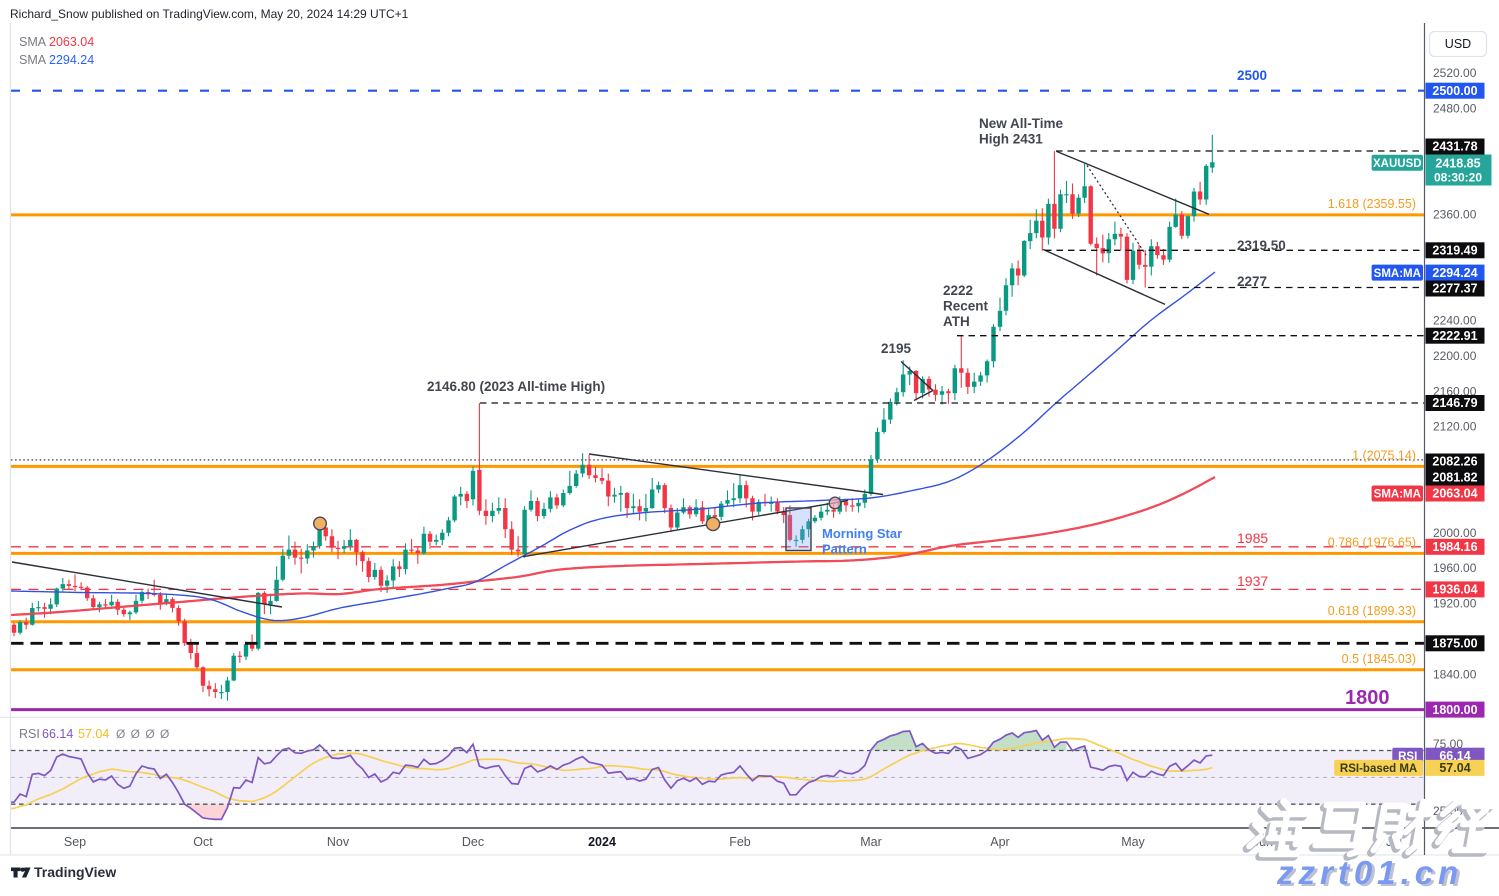 Image resolution: width=1499 pixels, height=896 pixels. I want to click on svg-text: XAUUSD, so click(1397, 164).